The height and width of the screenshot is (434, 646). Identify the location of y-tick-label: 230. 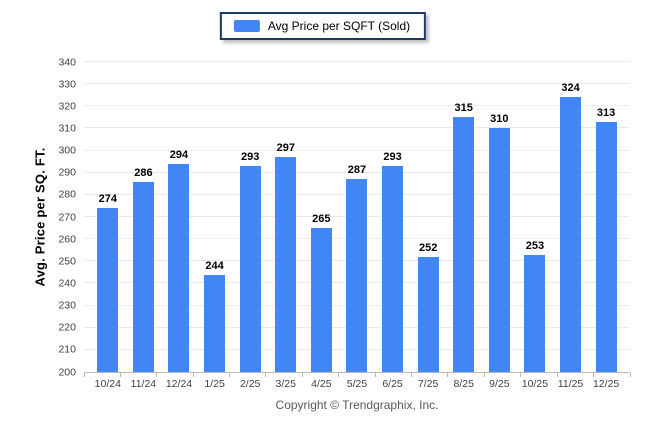
(67, 305).